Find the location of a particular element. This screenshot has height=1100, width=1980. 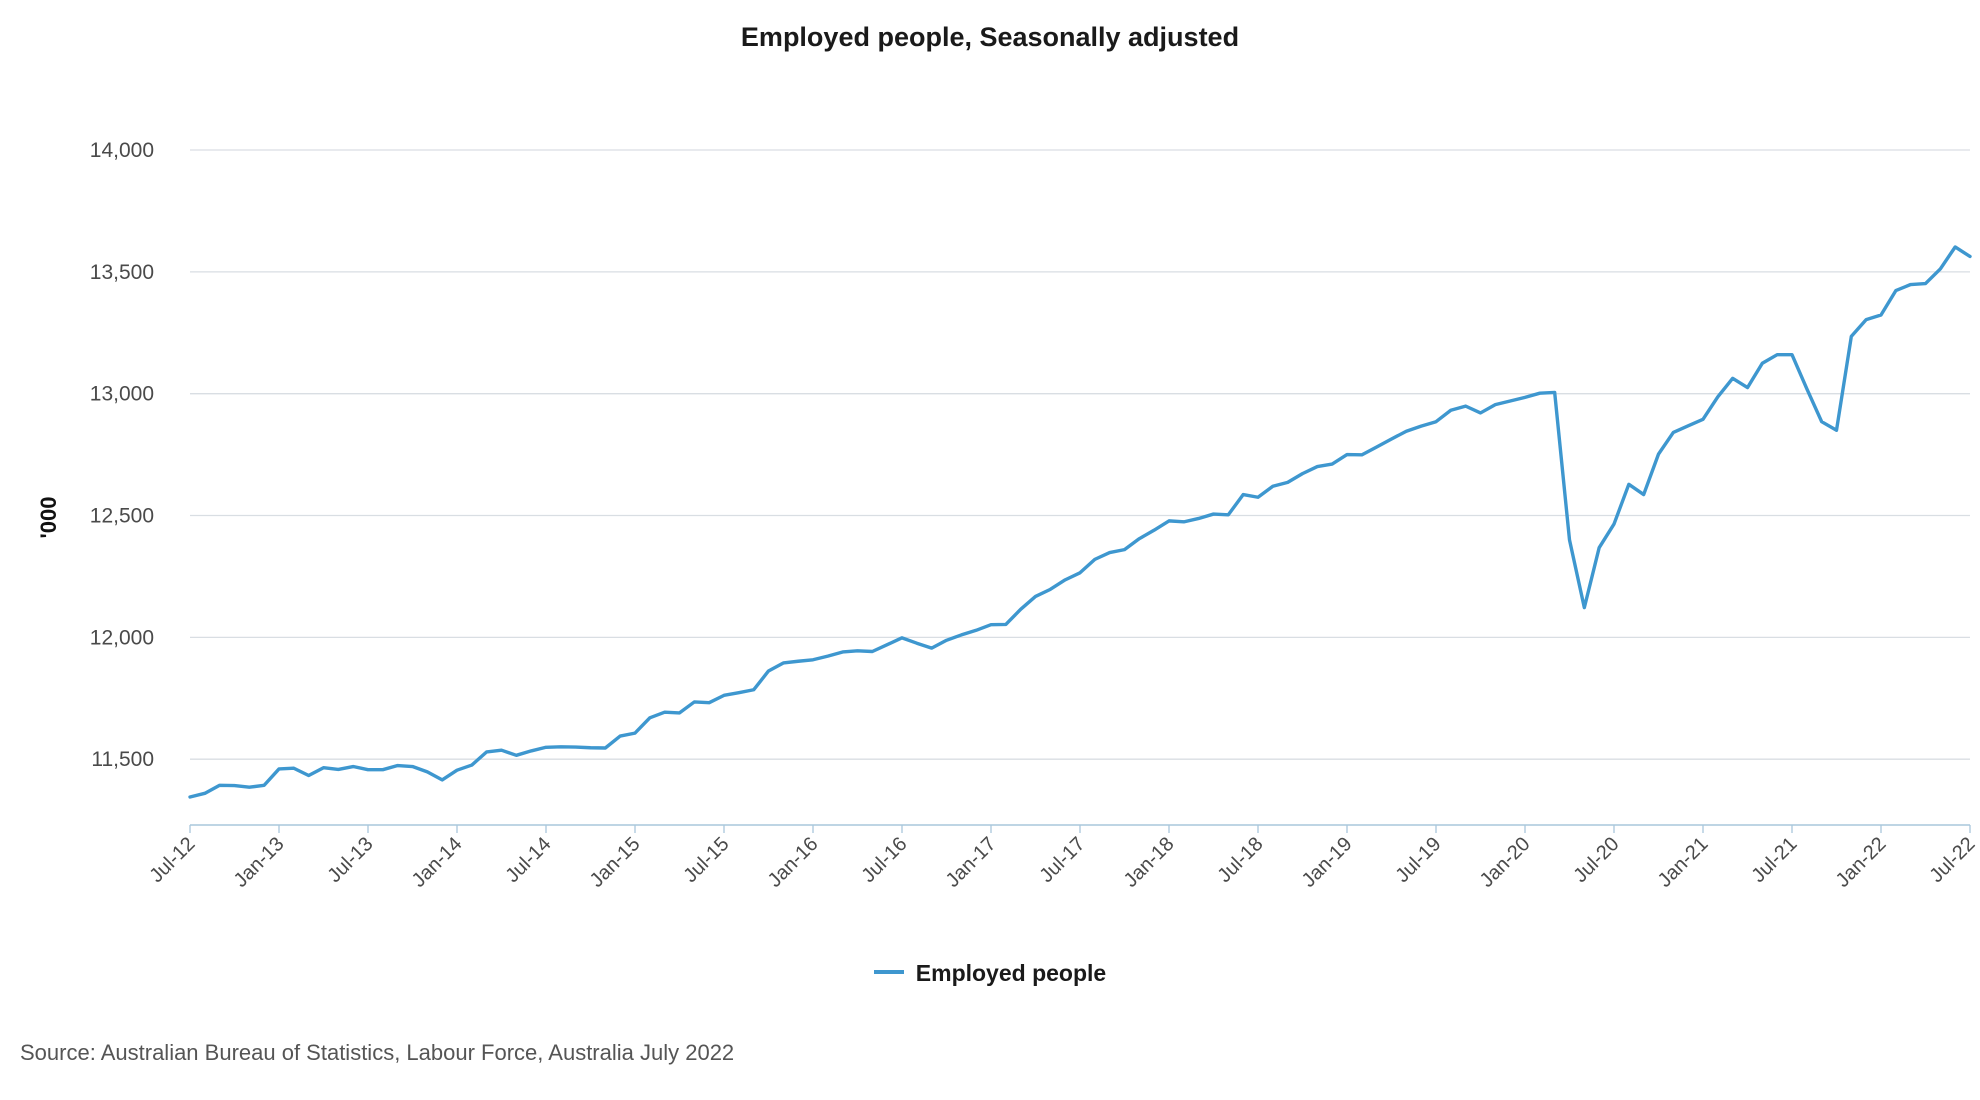

x-tick-label: Jul-16 is located at coordinates (884, 860).